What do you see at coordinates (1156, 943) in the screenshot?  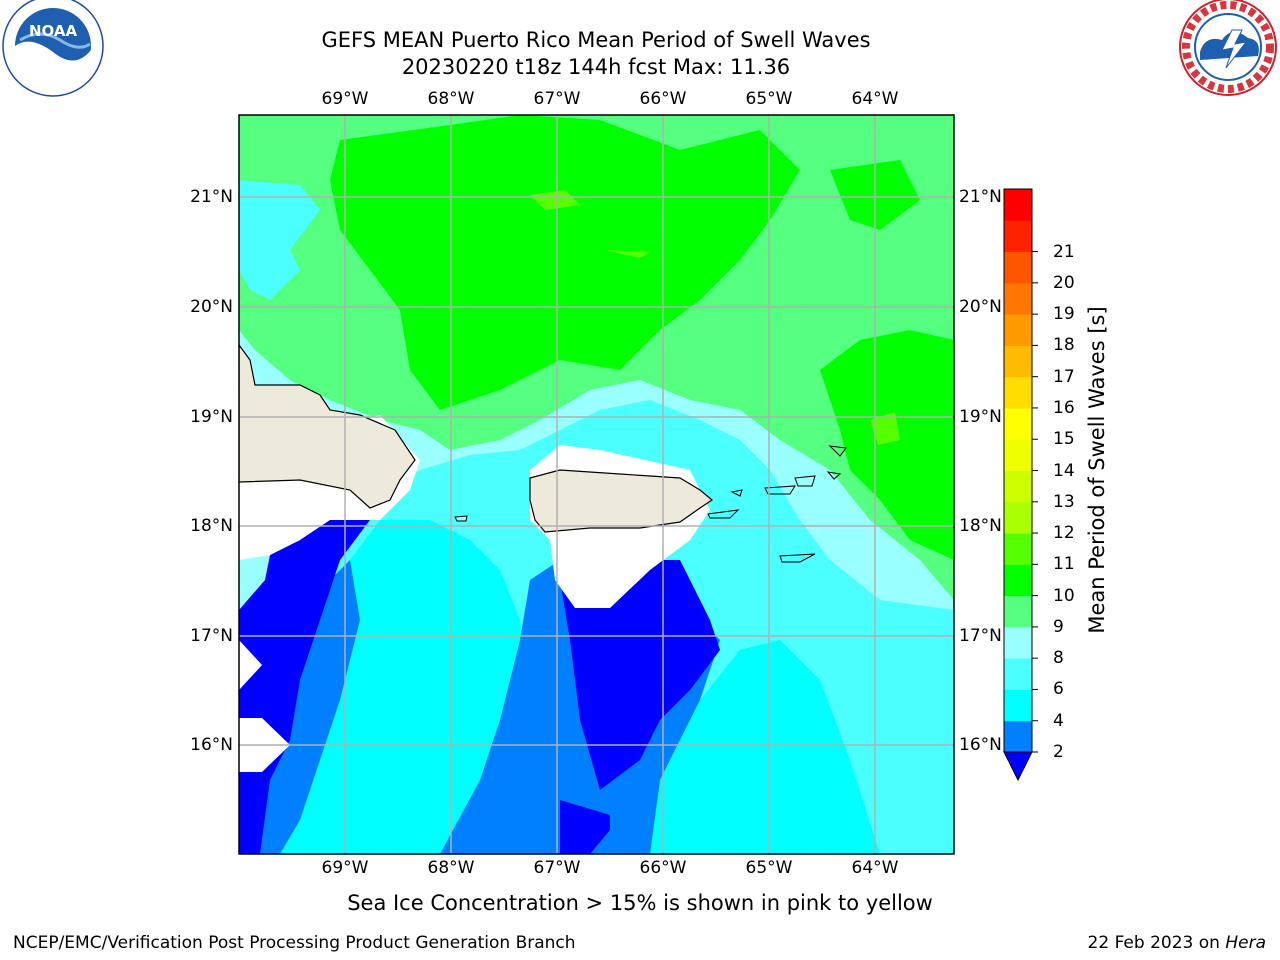 I see `footer-date-text: 22 Feb 2023 on` at bounding box center [1156, 943].